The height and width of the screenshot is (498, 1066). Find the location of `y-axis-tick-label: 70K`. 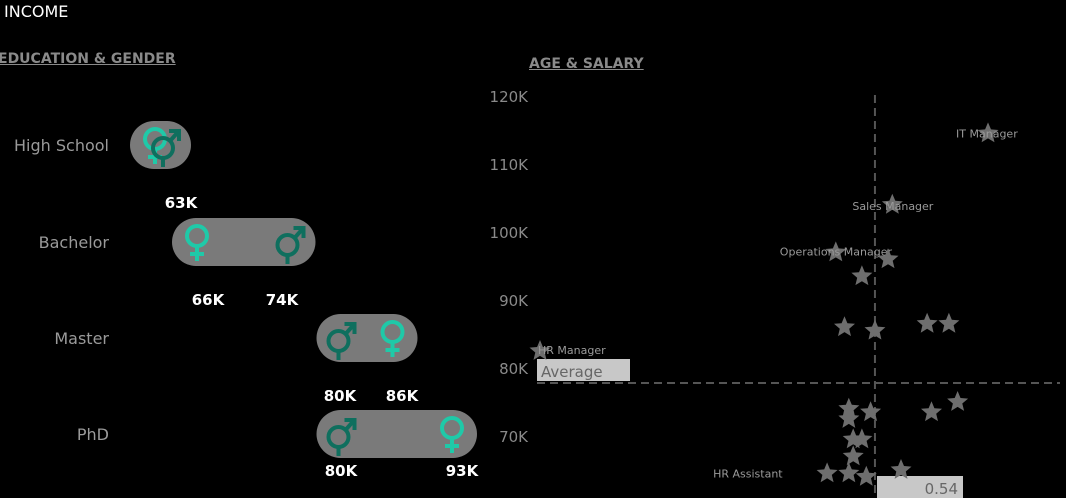

y-axis-tick-label: 70K is located at coordinates (514, 437).